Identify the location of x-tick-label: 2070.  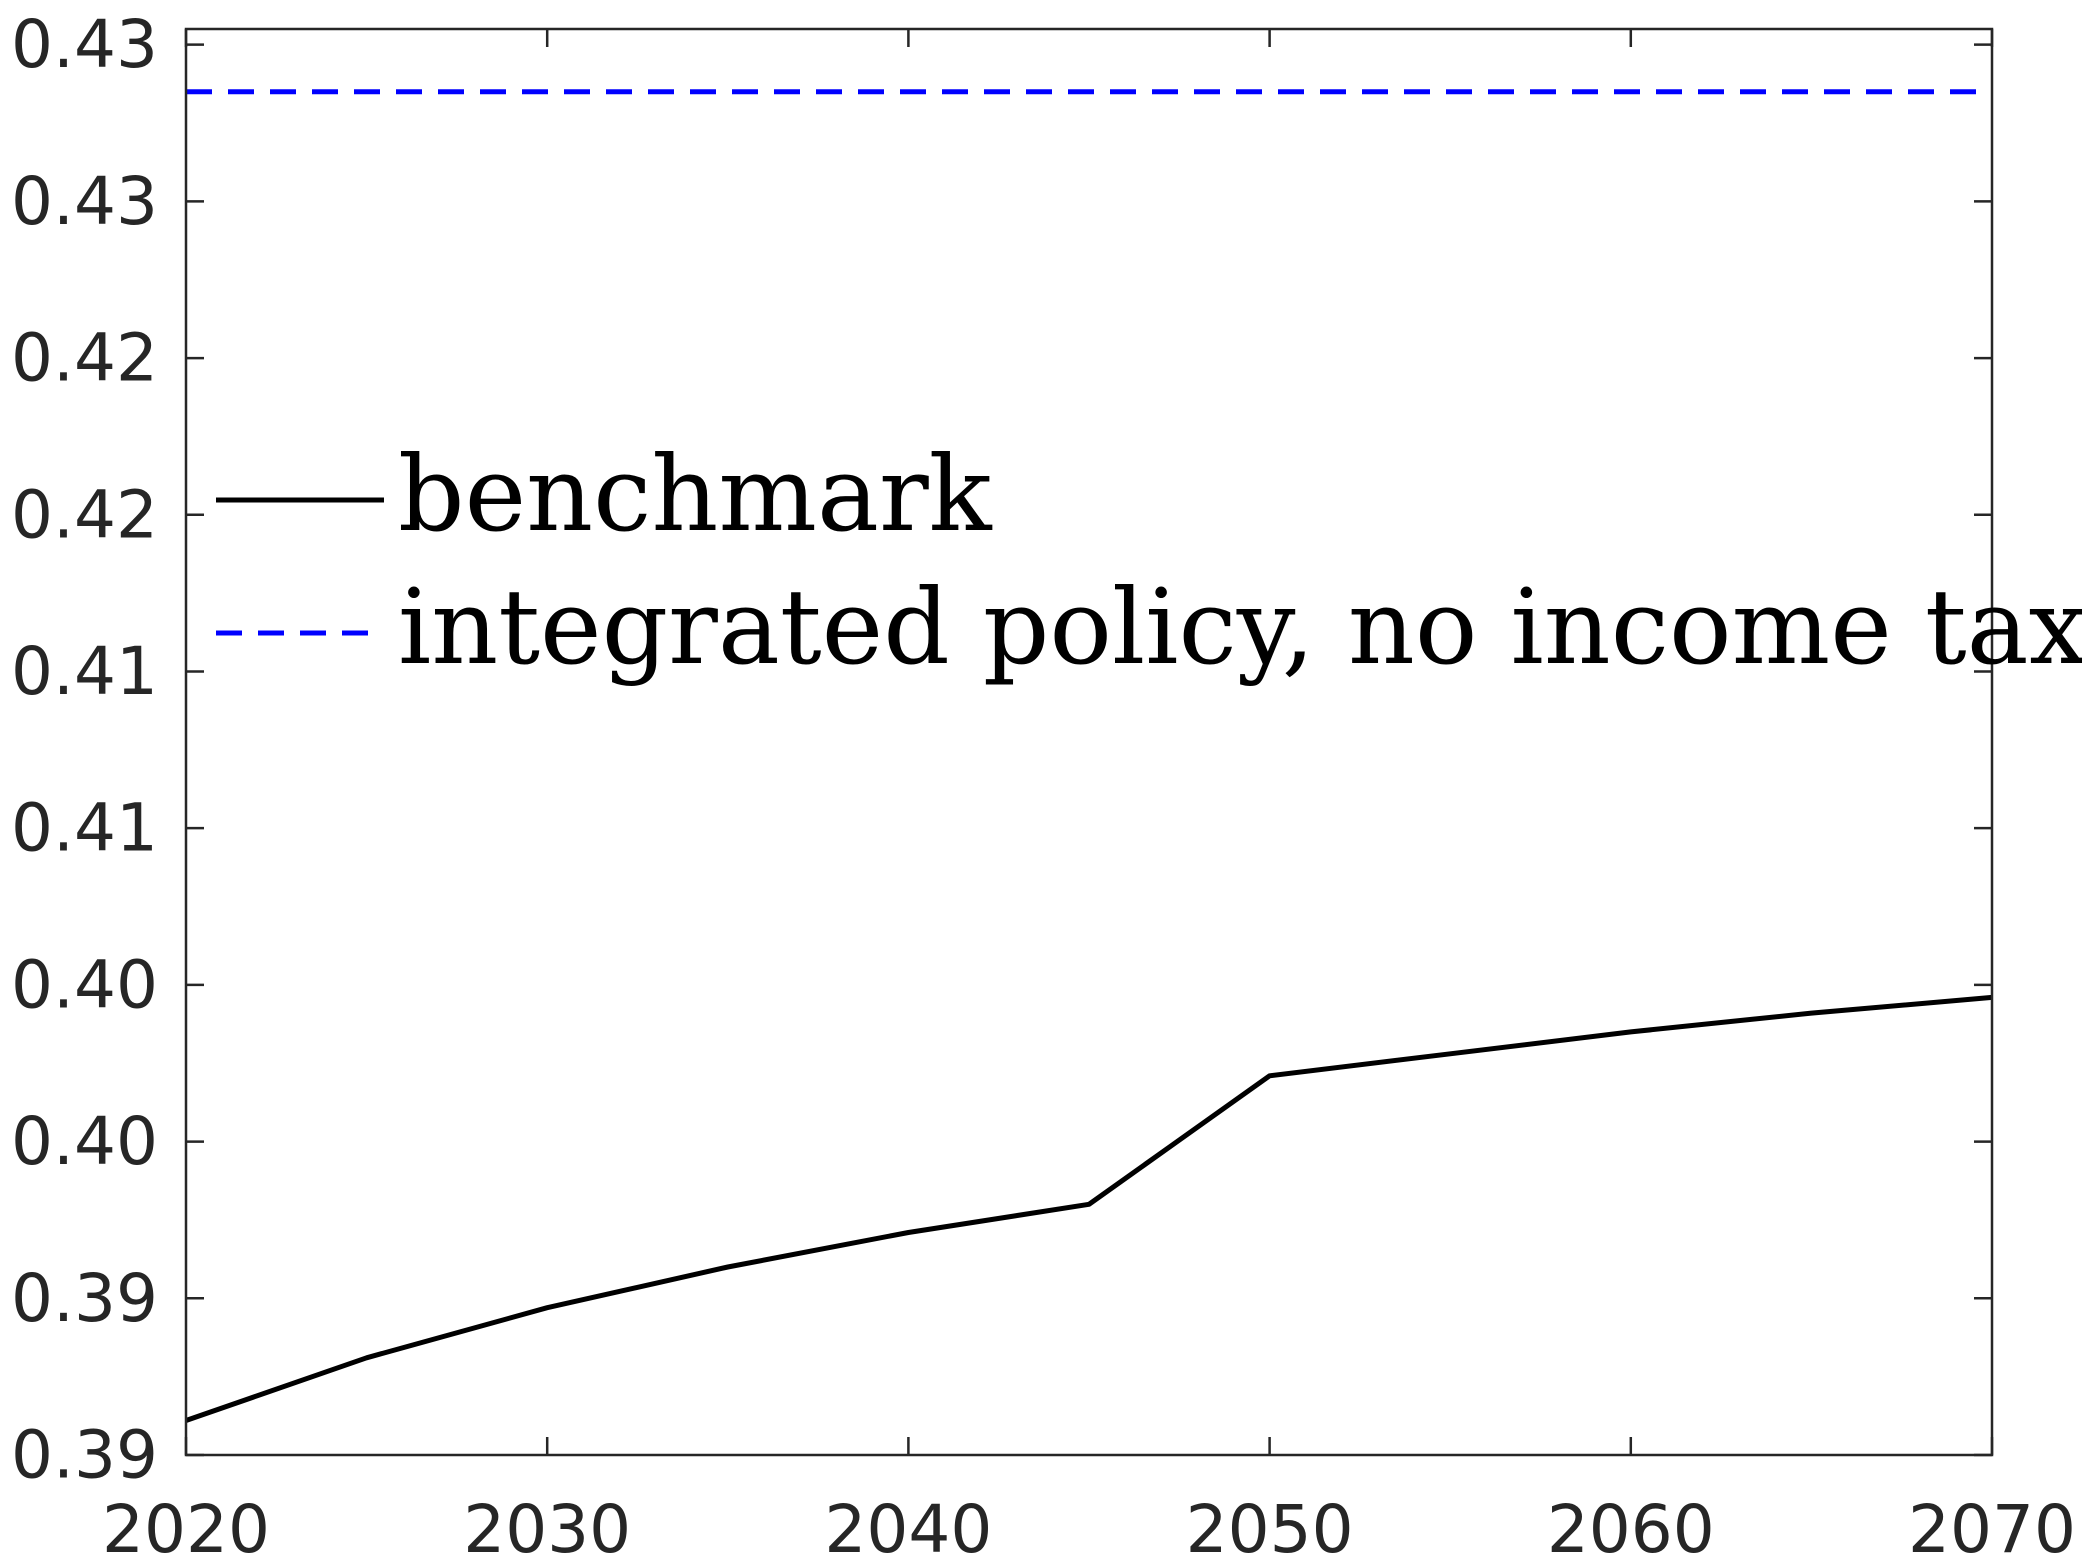
(1992, 1522).